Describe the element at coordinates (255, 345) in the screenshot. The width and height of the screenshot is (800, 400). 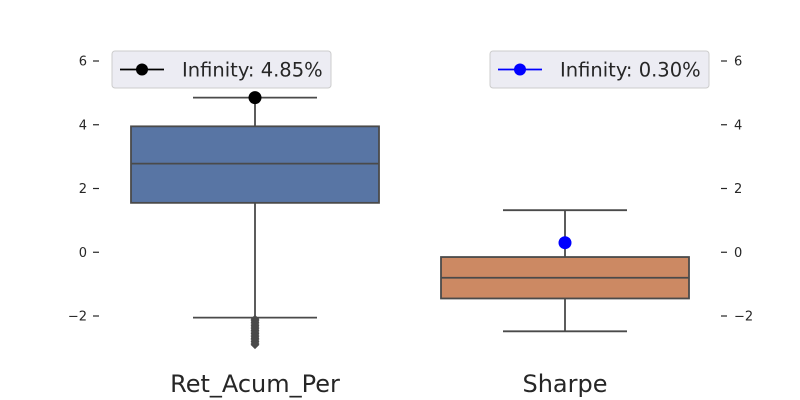
I see `outlier-point` at that location.